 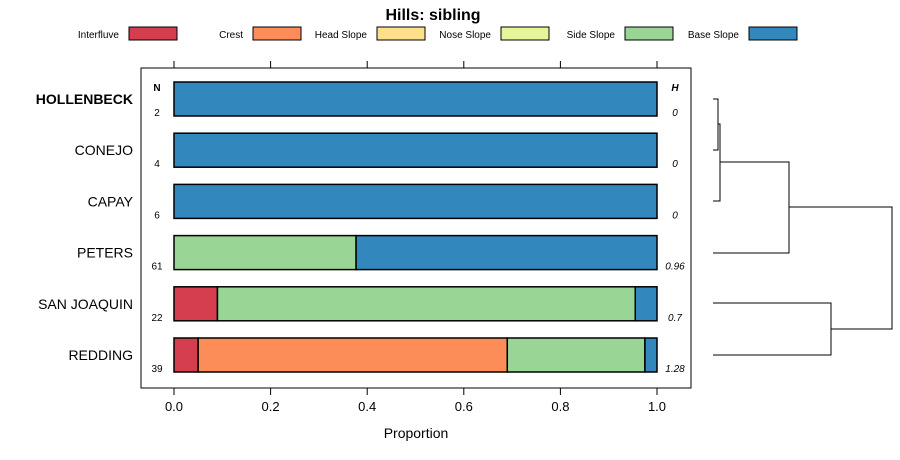 What do you see at coordinates (231, 35) in the screenshot?
I see `legend-label: Crest` at bounding box center [231, 35].